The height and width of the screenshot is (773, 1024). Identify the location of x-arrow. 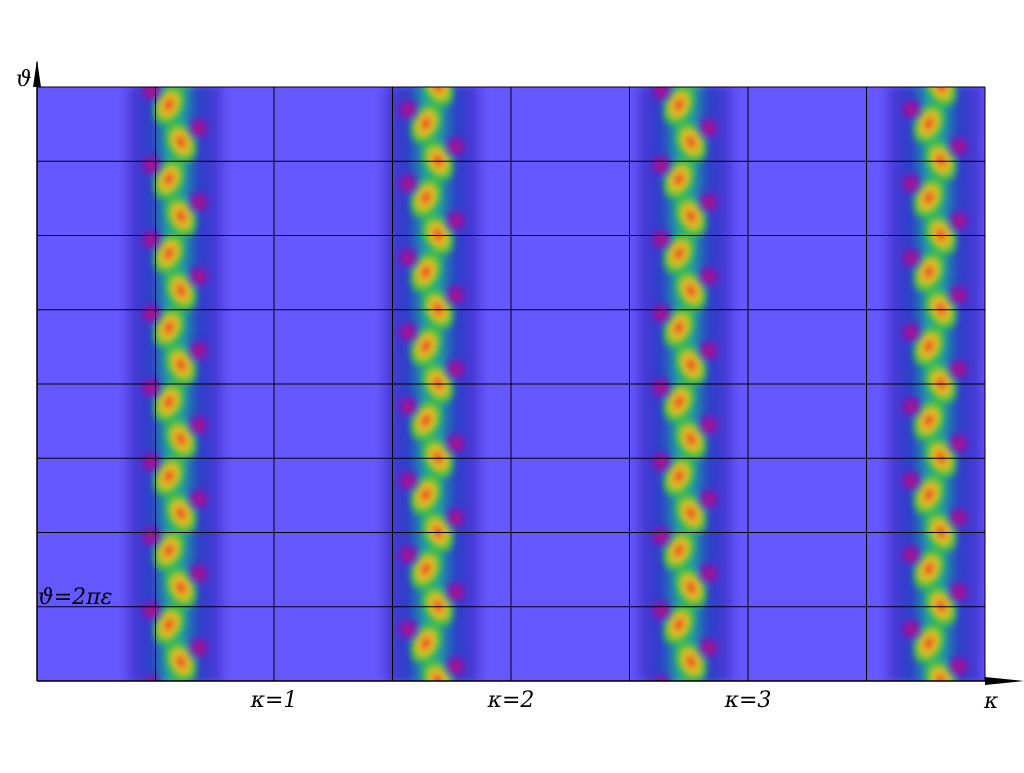
(1004, 681).